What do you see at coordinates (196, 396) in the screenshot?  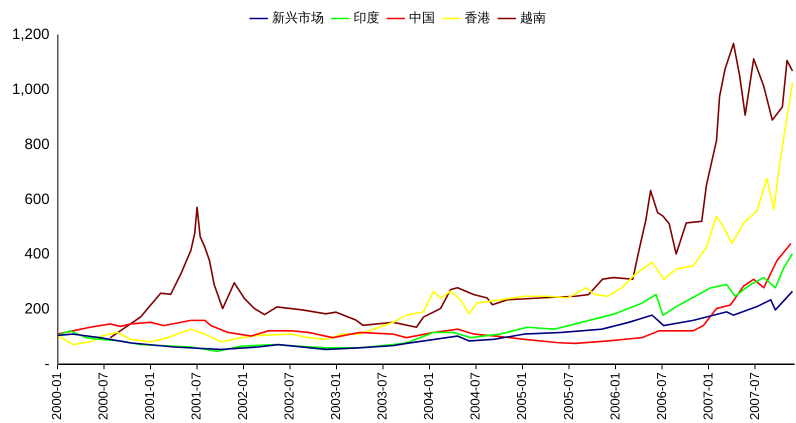 I see `x-tick-label: 2001-07` at bounding box center [196, 396].